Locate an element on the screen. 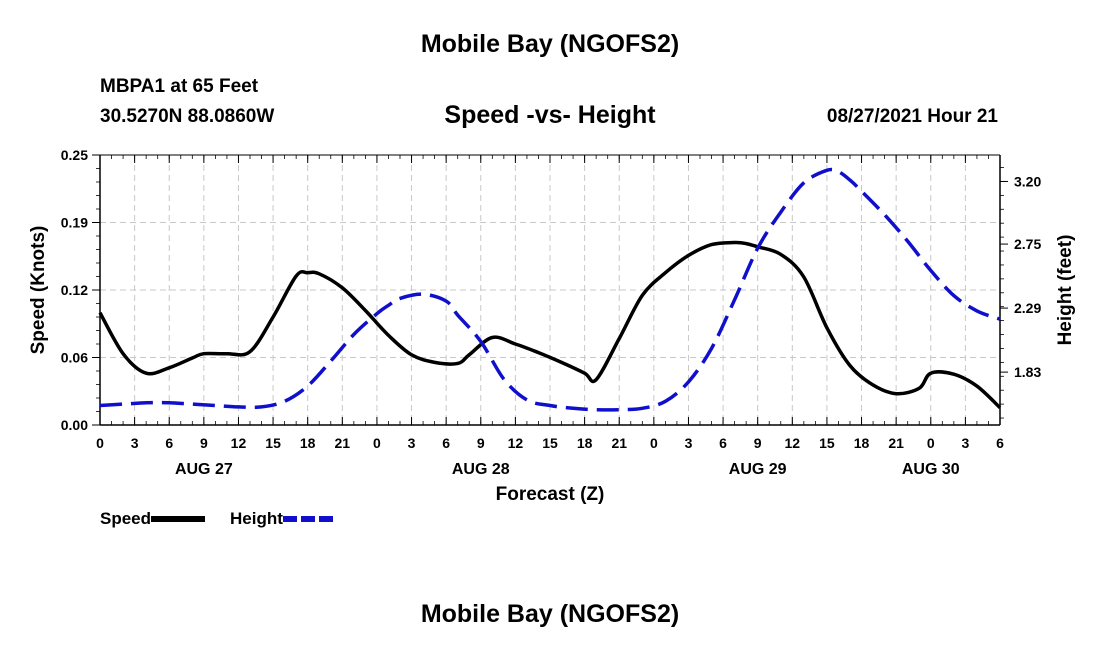 This screenshot has height=650, width=1100. y-left-tick-label: 0.06 is located at coordinates (74, 358).